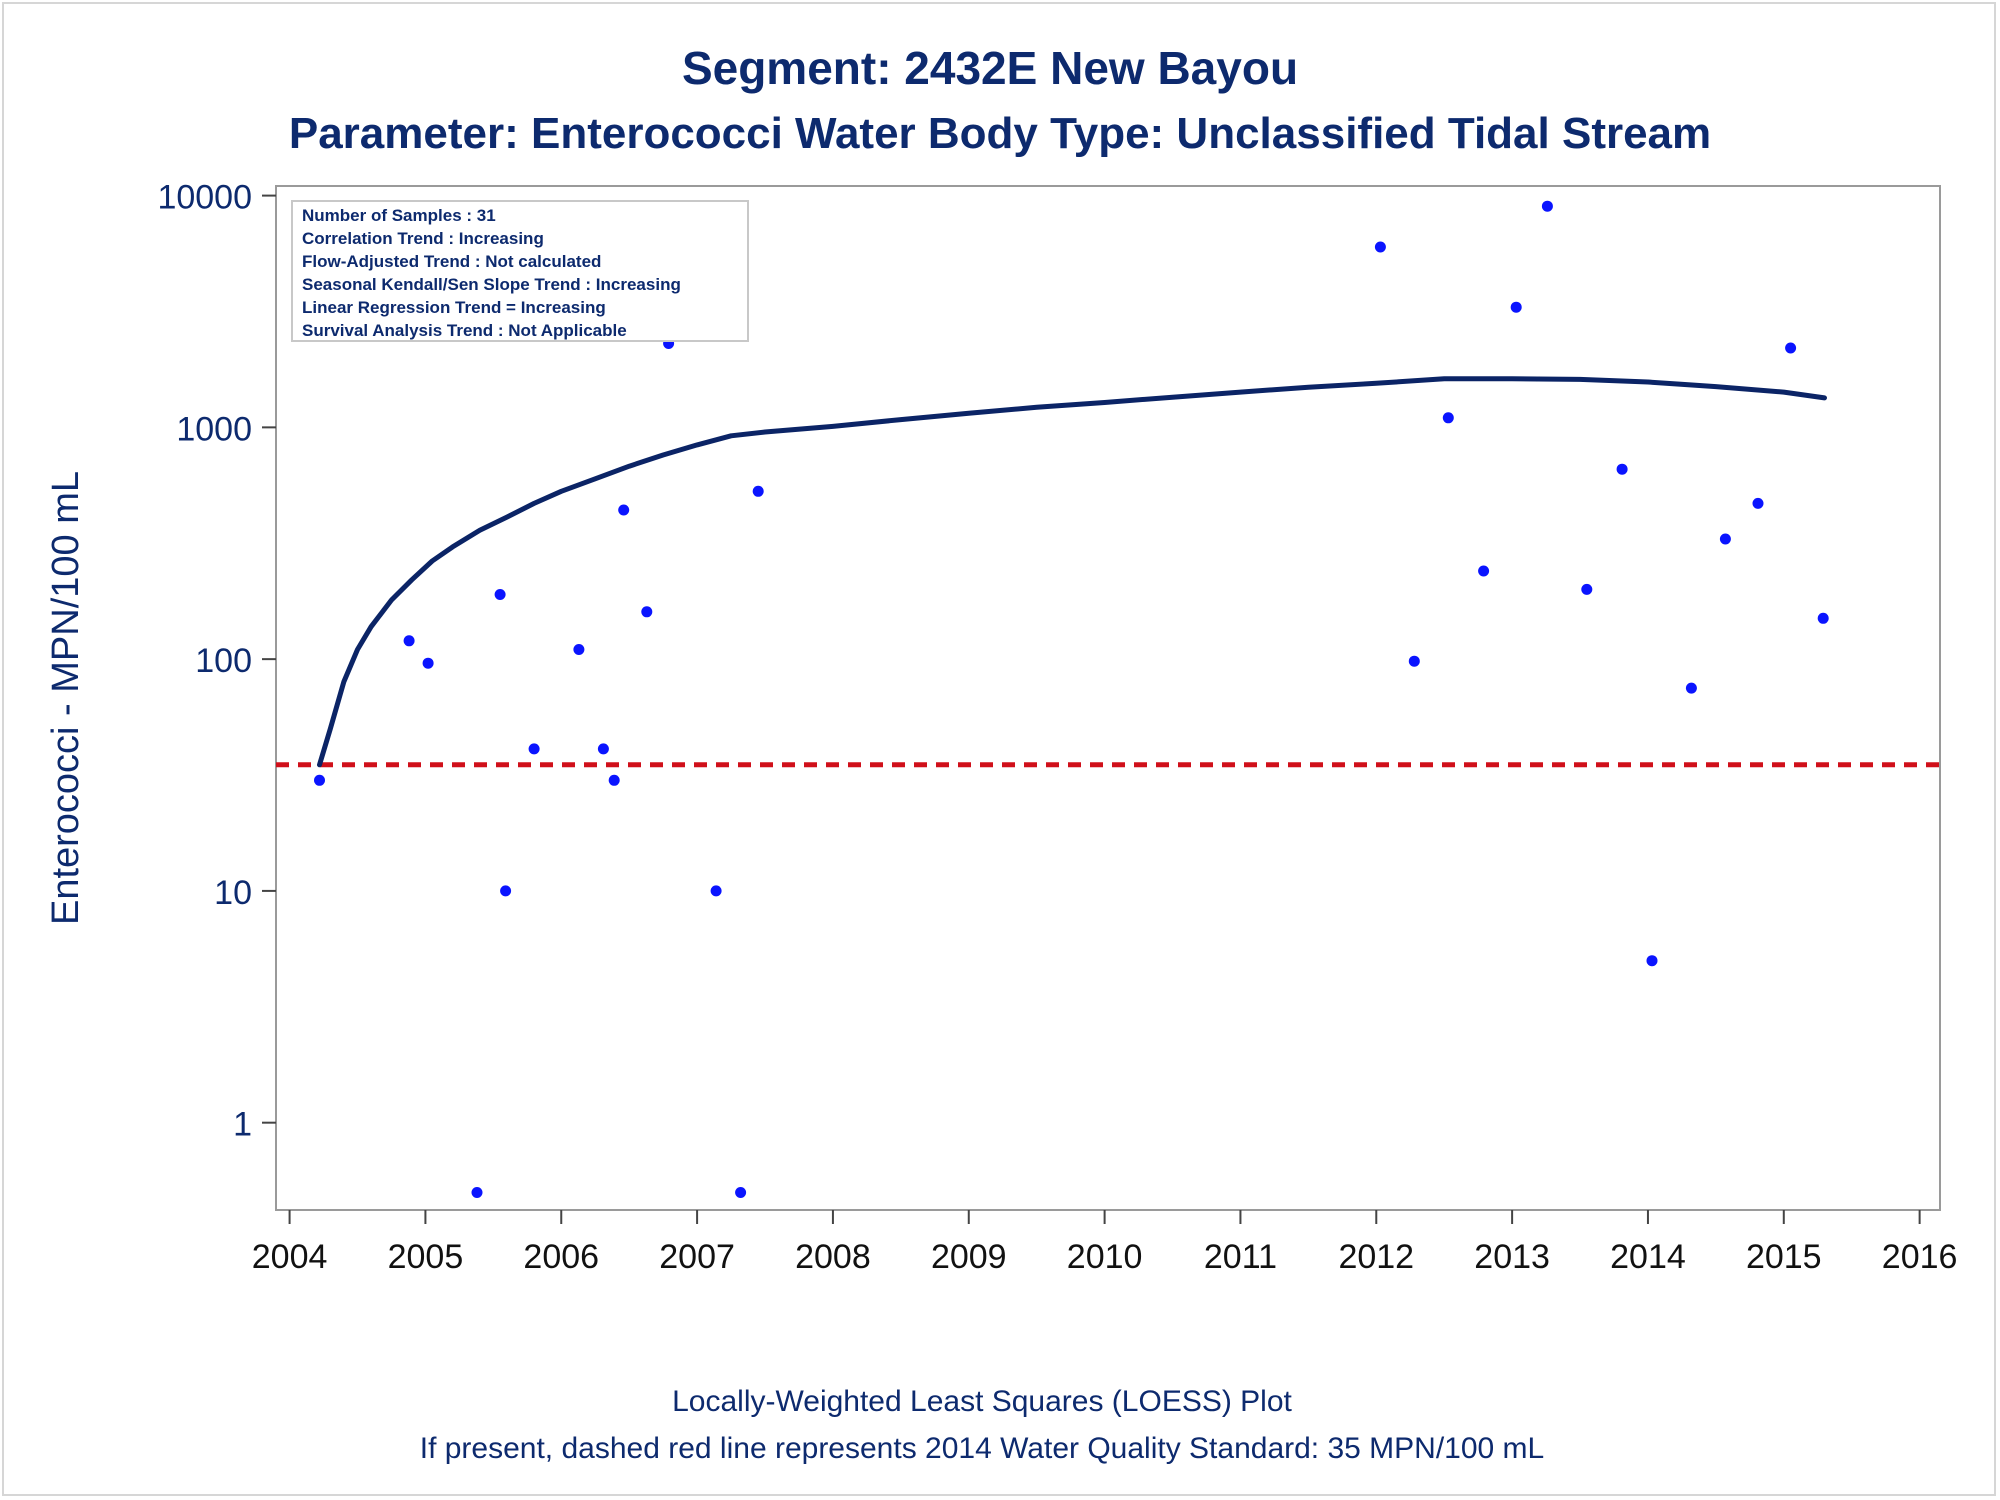 The width and height of the screenshot is (2000, 1500). What do you see at coordinates (1240, 1257) in the screenshot?
I see `x-tick-label: 2011` at bounding box center [1240, 1257].